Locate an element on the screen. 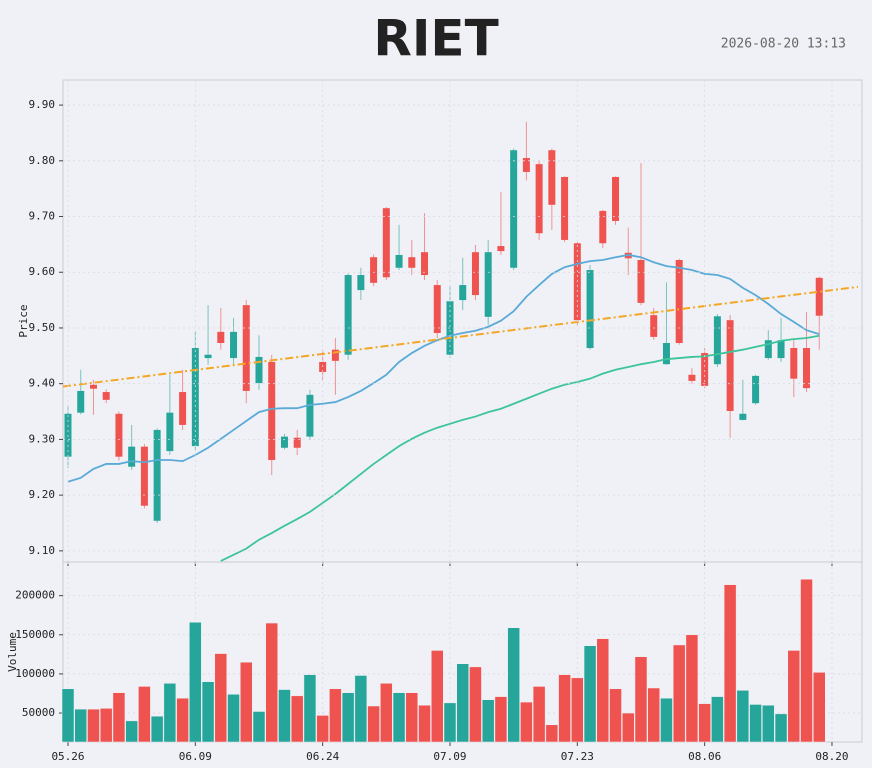 The height and width of the screenshot is (768, 872). y-axis-title: Volume is located at coordinates (12, 652).